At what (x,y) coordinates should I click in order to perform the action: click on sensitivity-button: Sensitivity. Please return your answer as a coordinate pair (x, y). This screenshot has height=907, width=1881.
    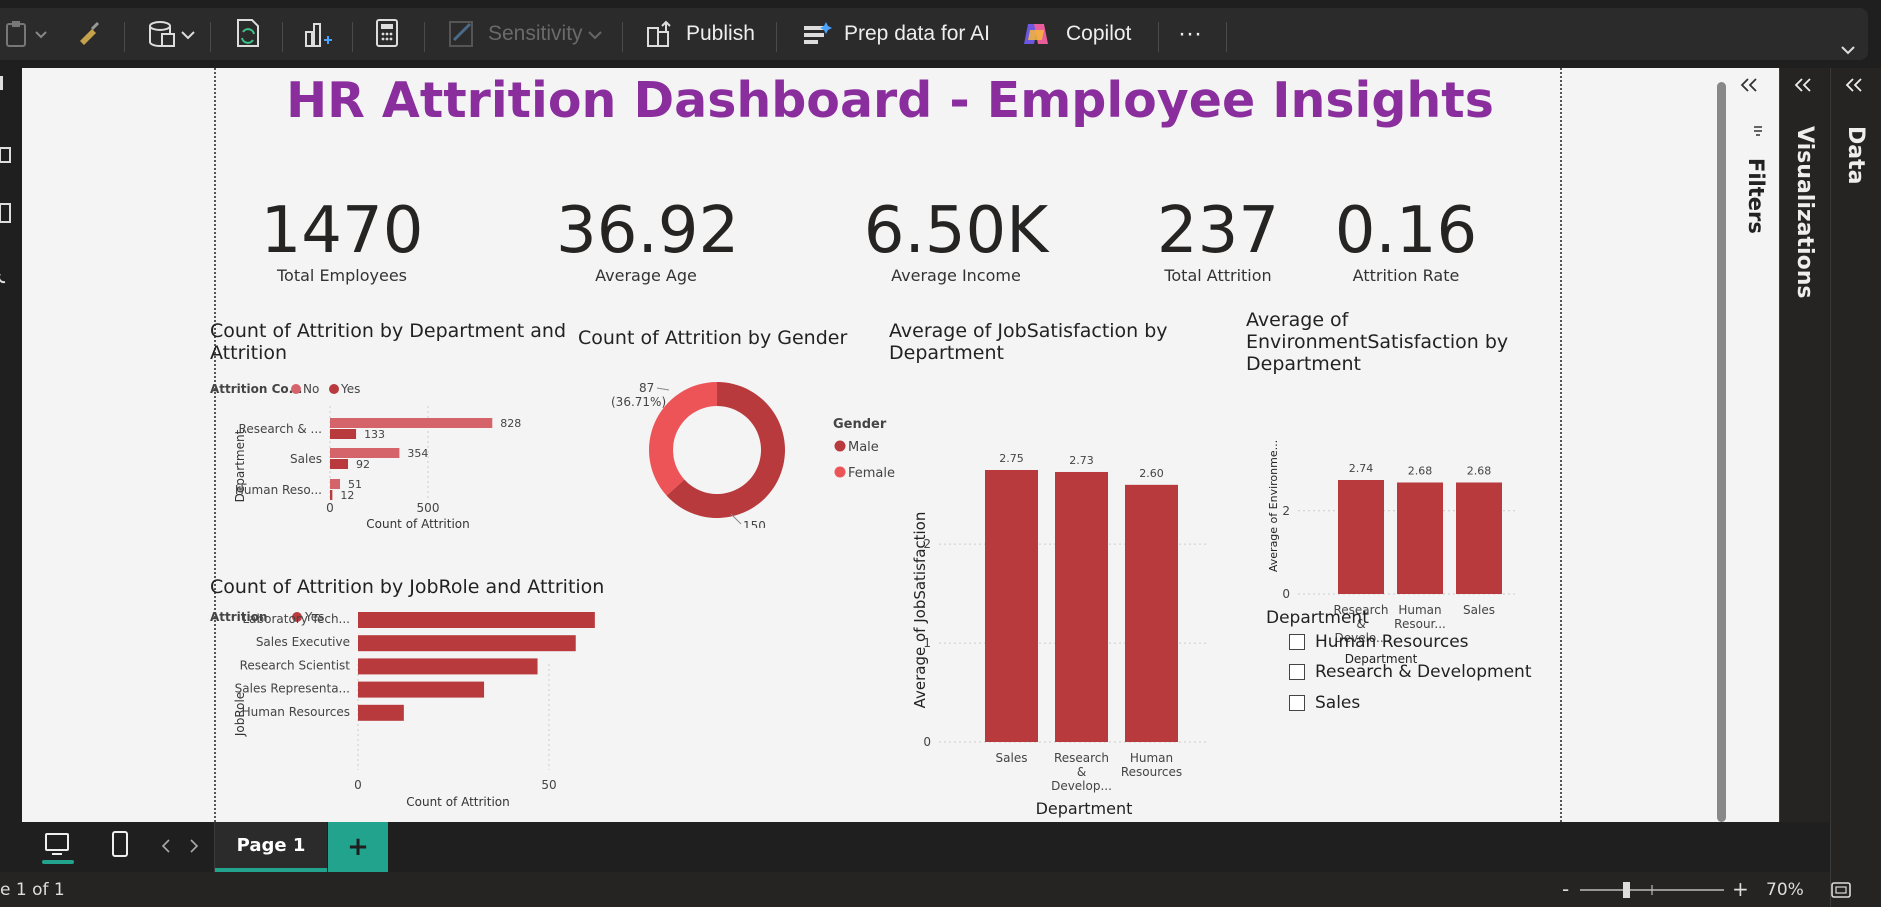
    Looking at the image, I should click on (526, 34).